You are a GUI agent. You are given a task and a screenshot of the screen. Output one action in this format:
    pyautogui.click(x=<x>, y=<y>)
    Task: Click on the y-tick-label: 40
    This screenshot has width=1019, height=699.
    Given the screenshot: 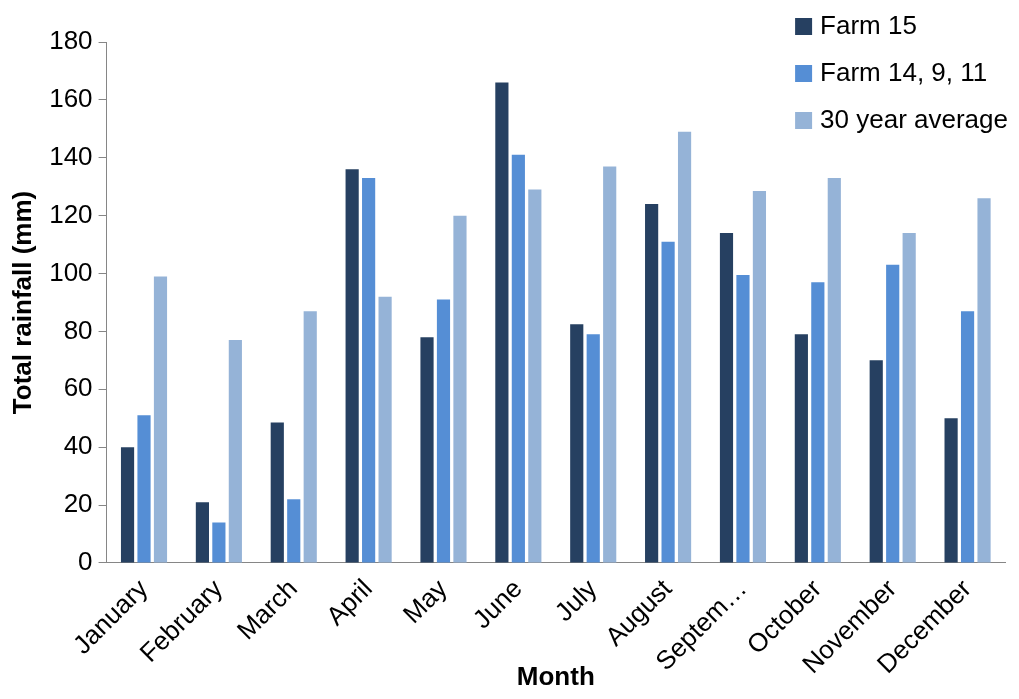 What is the action you would take?
    pyautogui.click(x=78, y=445)
    